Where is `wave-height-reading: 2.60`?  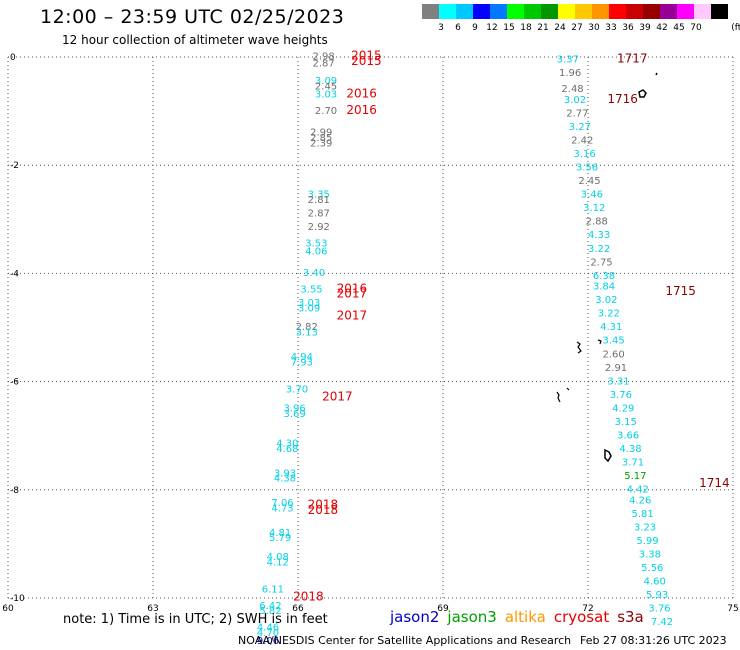 wave-height-reading: 2.60 is located at coordinates (614, 354).